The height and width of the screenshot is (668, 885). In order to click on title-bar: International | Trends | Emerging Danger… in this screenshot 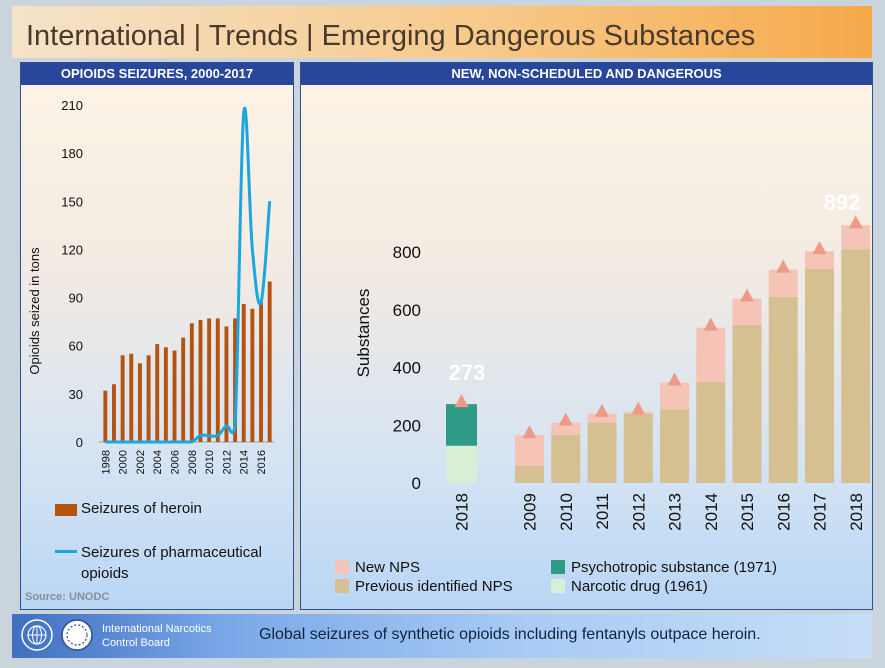, I will do `click(442, 32)`.